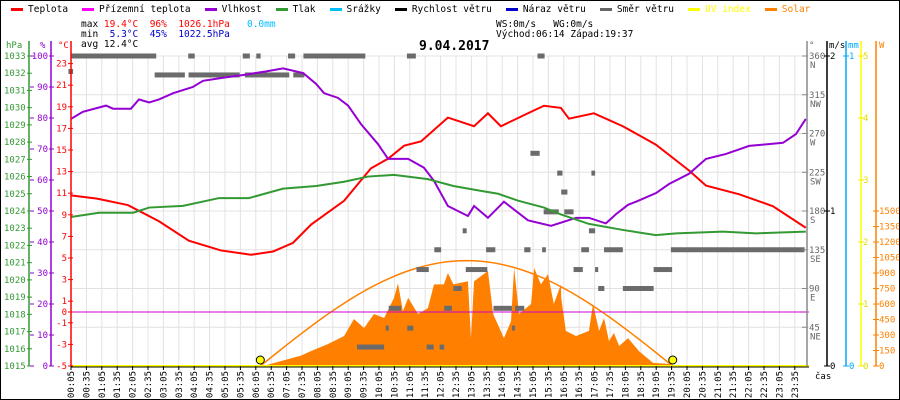 The height and width of the screenshot is (400, 900). What do you see at coordinates (15, 229) in the screenshot?
I see `pressure-tick-label: 1023` at bounding box center [15, 229].